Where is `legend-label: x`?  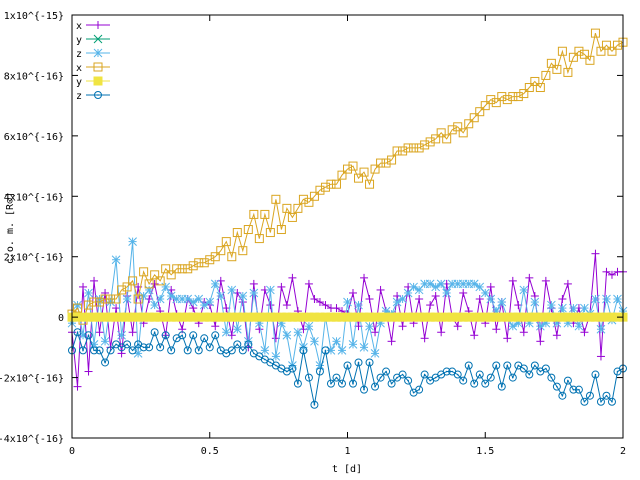 legend-label: x is located at coordinates (79, 68).